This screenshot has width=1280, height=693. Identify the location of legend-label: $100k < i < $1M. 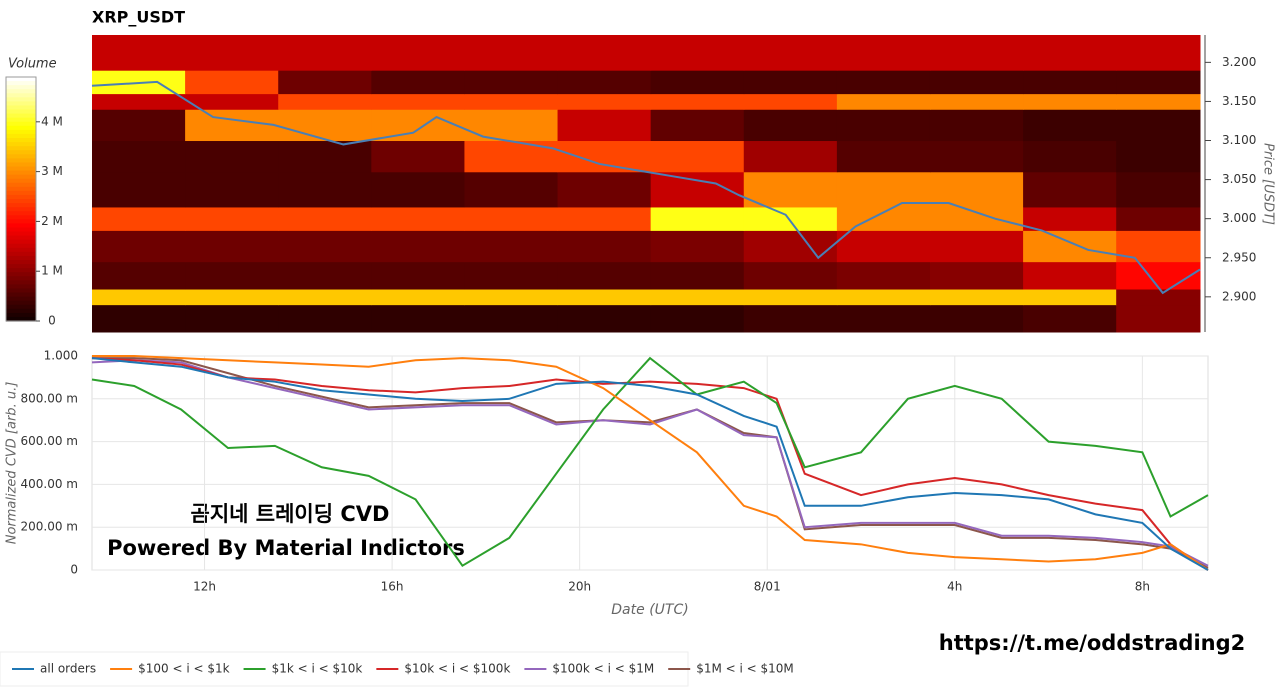
(603, 669).